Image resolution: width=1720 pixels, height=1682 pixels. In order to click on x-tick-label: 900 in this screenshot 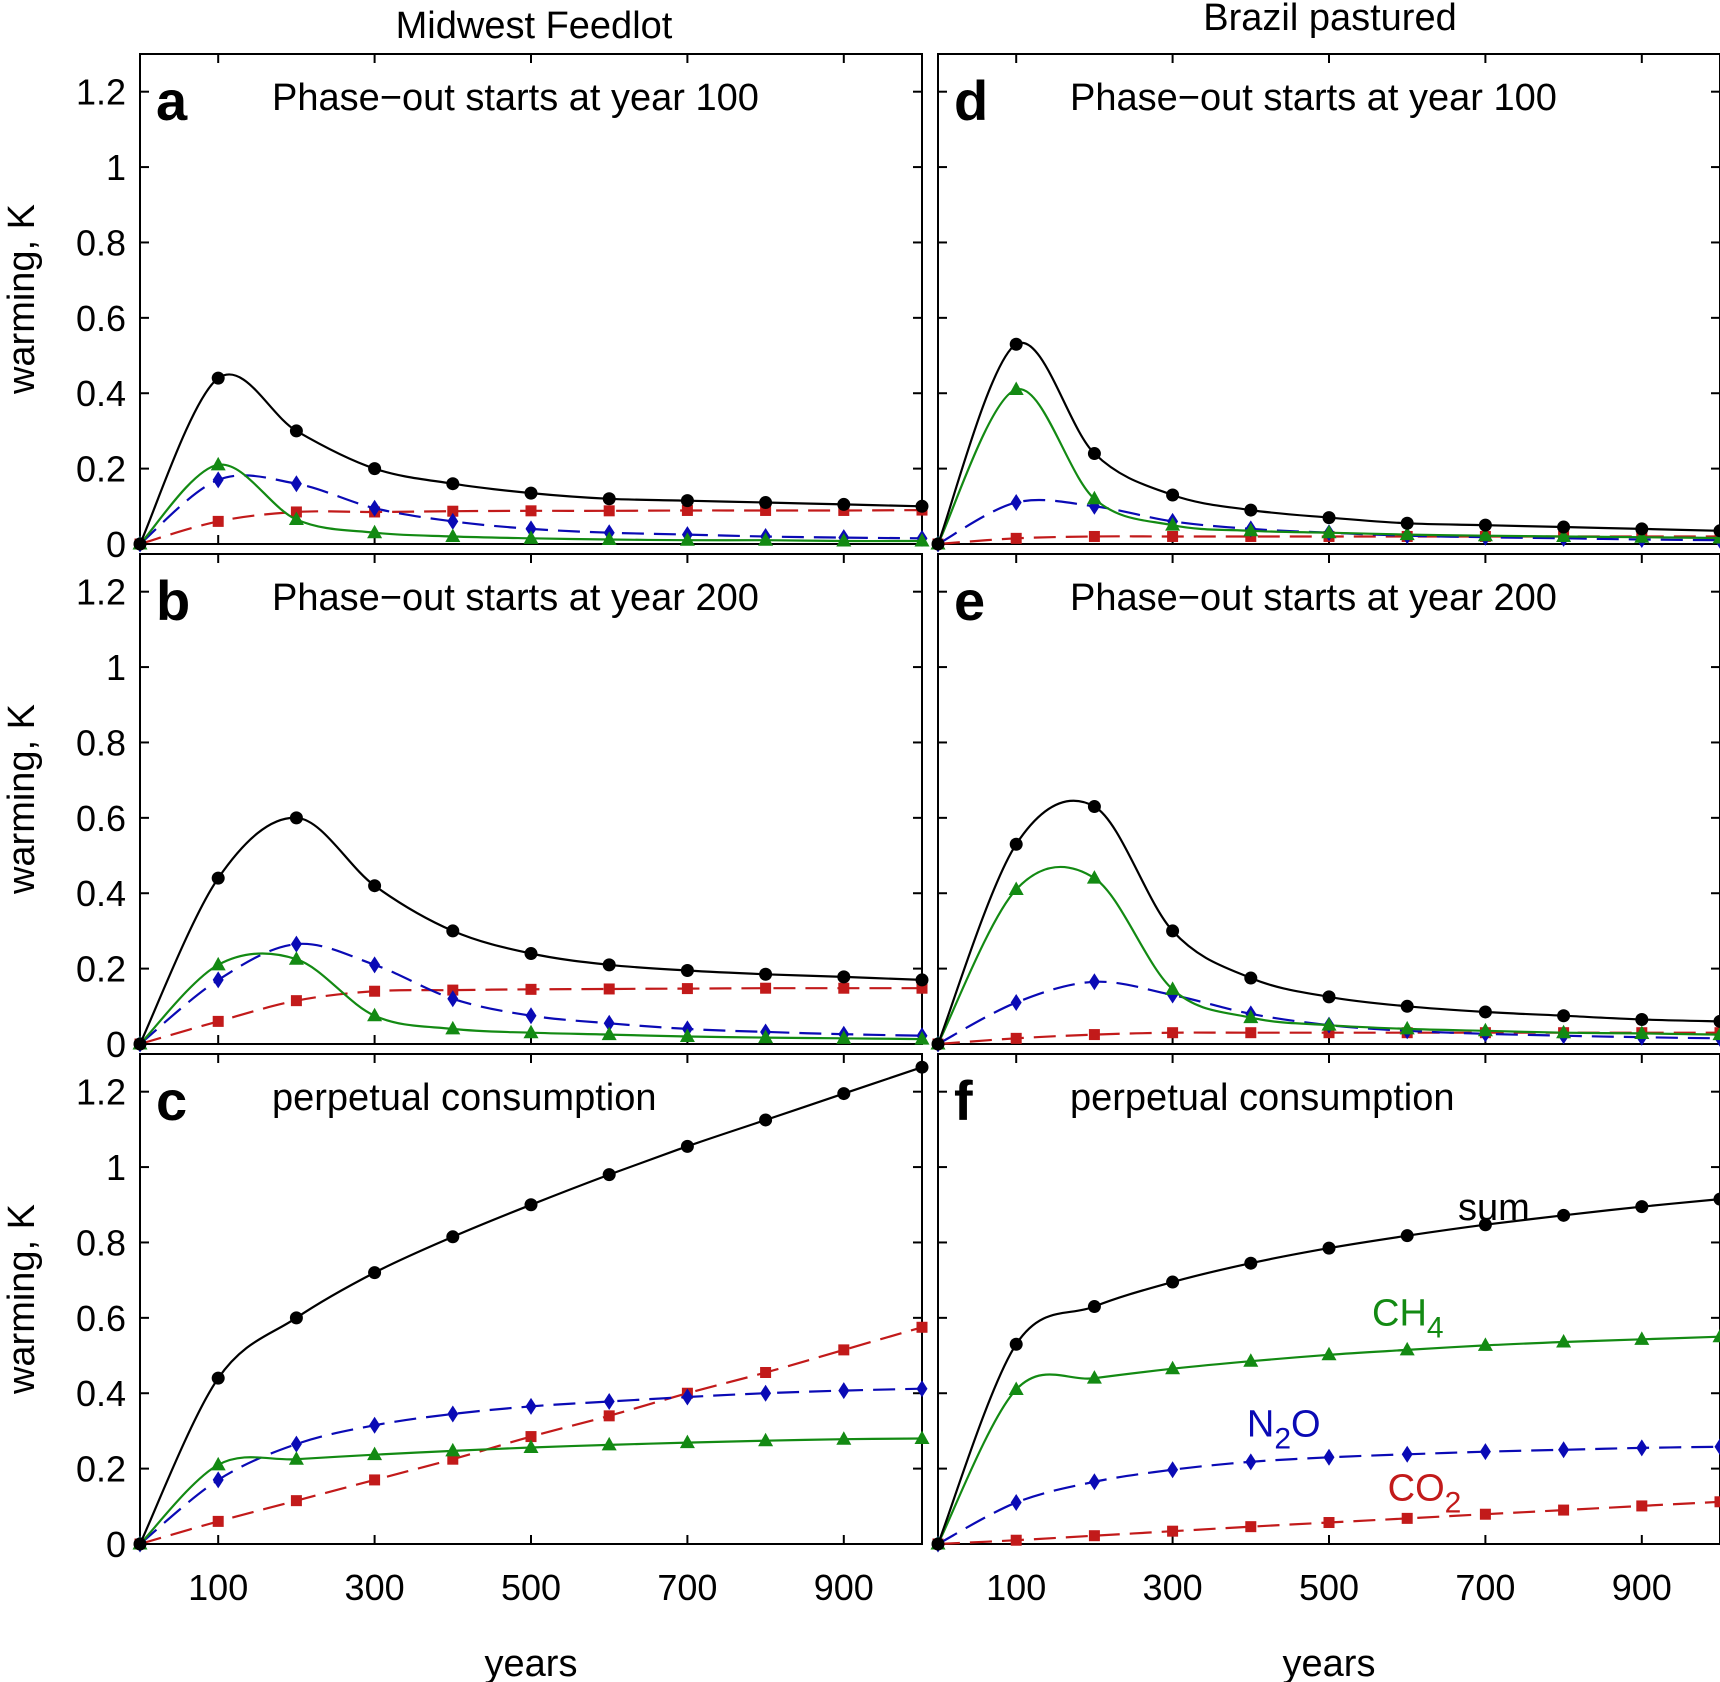, I will do `click(1642, 1587)`.